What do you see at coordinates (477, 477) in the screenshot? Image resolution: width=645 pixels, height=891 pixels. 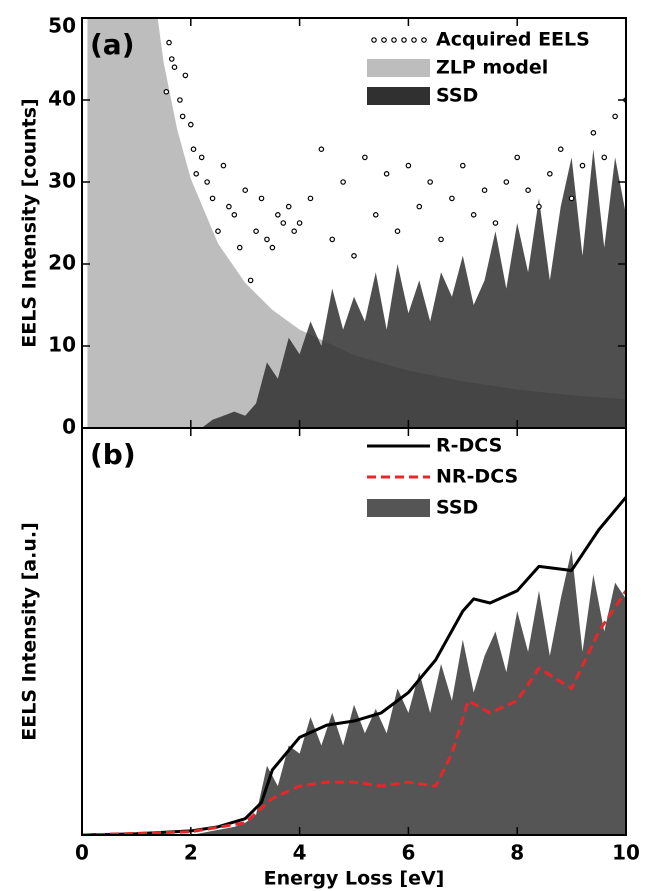 I see `legend-label: NR-DCS` at bounding box center [477, 477].